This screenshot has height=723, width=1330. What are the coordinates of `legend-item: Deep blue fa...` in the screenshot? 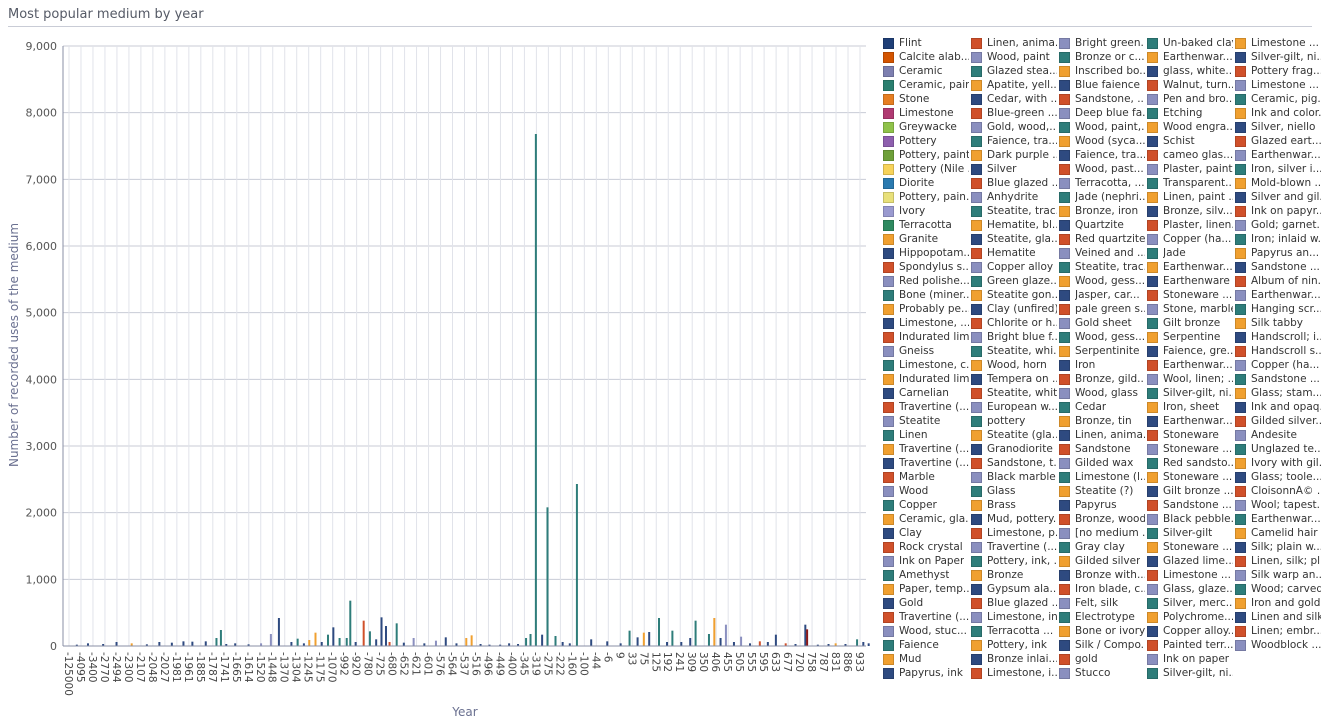 It's located at (1102, 113).